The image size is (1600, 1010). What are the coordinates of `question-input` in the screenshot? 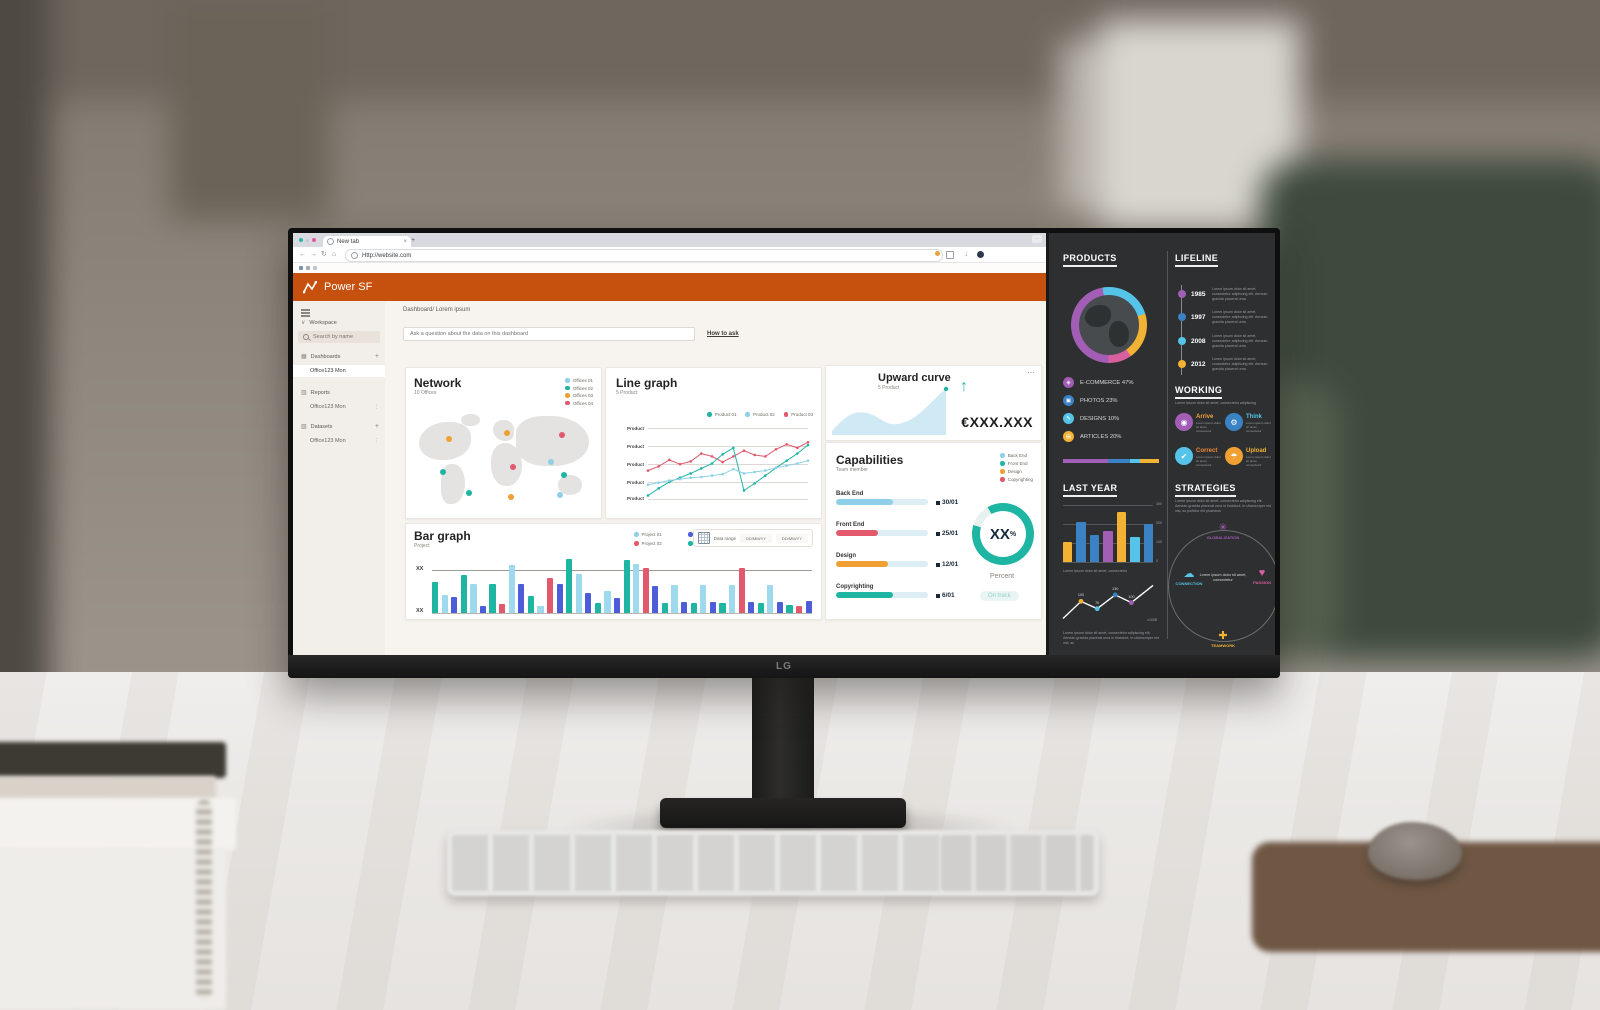 It's located at (549, 334).